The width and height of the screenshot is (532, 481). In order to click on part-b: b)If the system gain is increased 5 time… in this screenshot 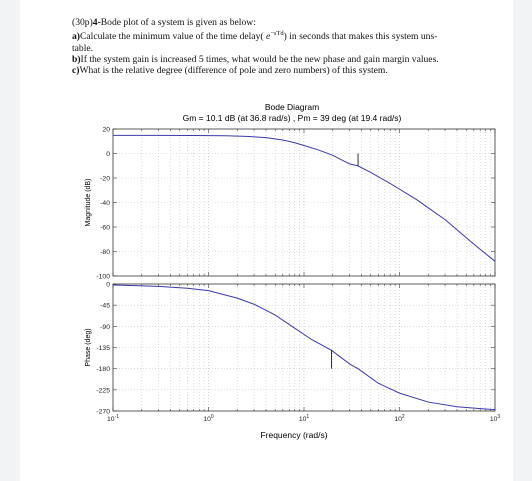, I will do `click(292, 59)`.